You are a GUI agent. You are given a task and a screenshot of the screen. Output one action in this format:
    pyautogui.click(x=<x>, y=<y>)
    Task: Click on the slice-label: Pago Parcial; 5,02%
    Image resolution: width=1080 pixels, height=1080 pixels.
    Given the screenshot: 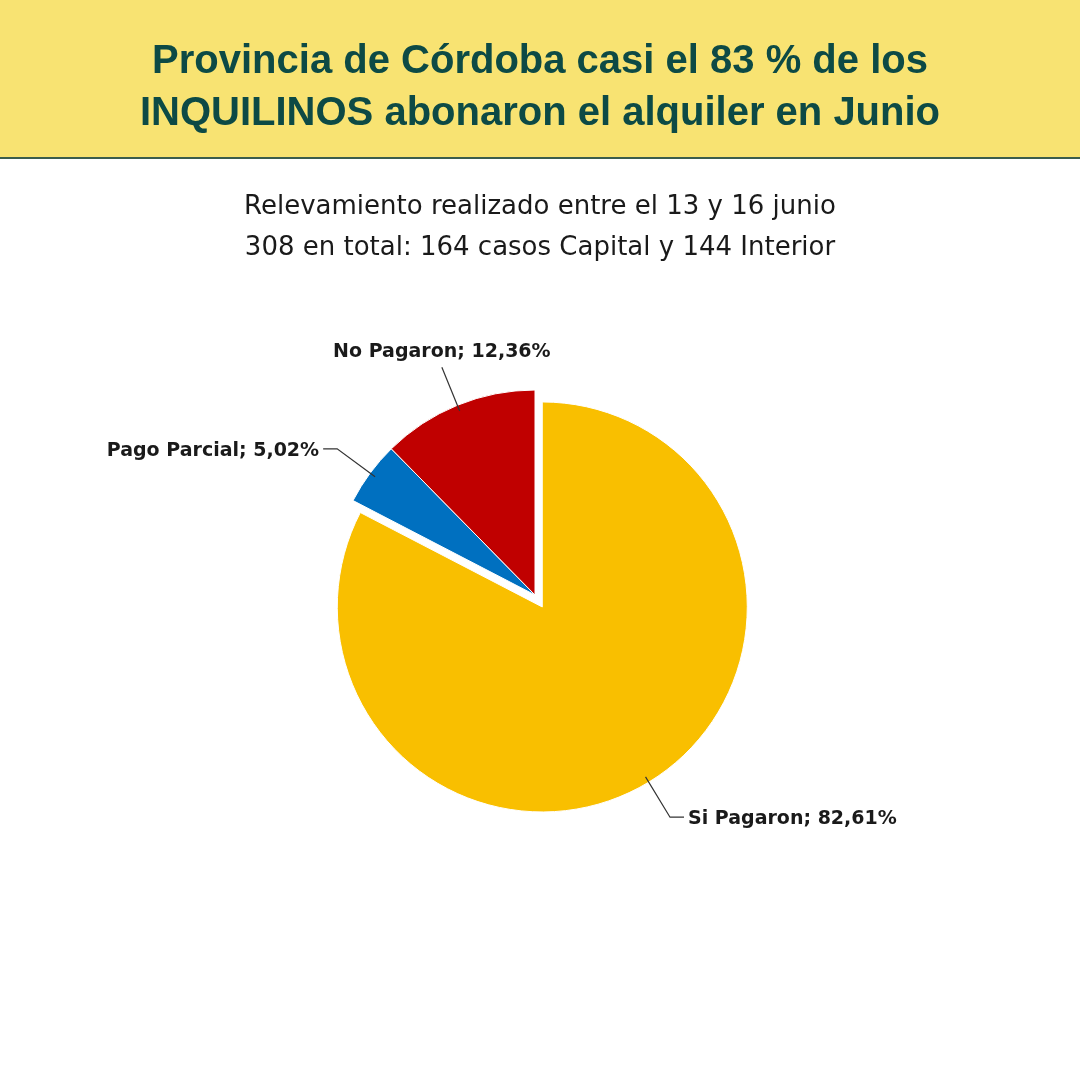 What is the action you would take?
    pyautogui.click(x=213, y=448)
    